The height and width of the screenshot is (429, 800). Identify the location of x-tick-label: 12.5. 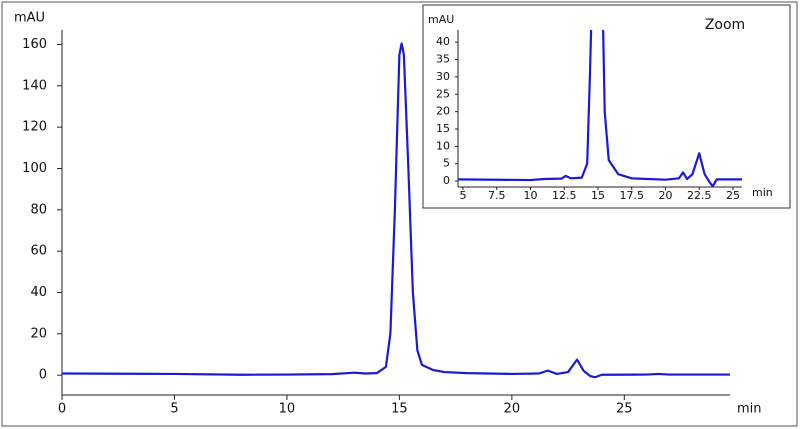
(564, 195).